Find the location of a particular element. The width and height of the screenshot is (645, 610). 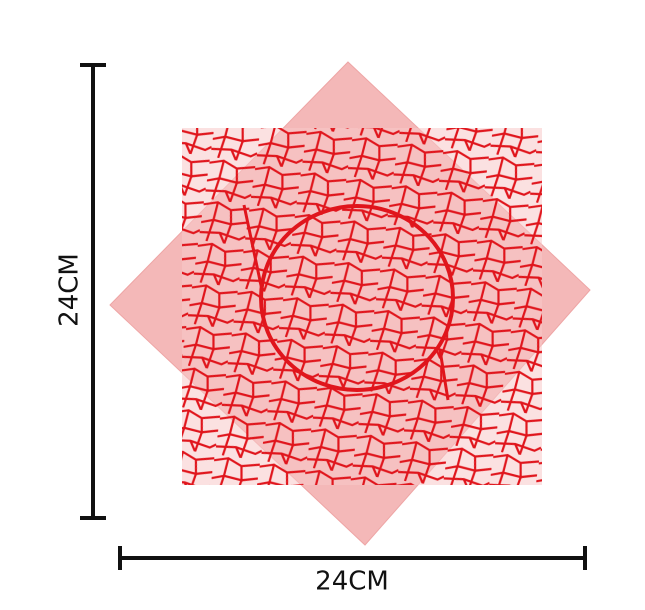

string-ends is located at coordinates (346, 302).